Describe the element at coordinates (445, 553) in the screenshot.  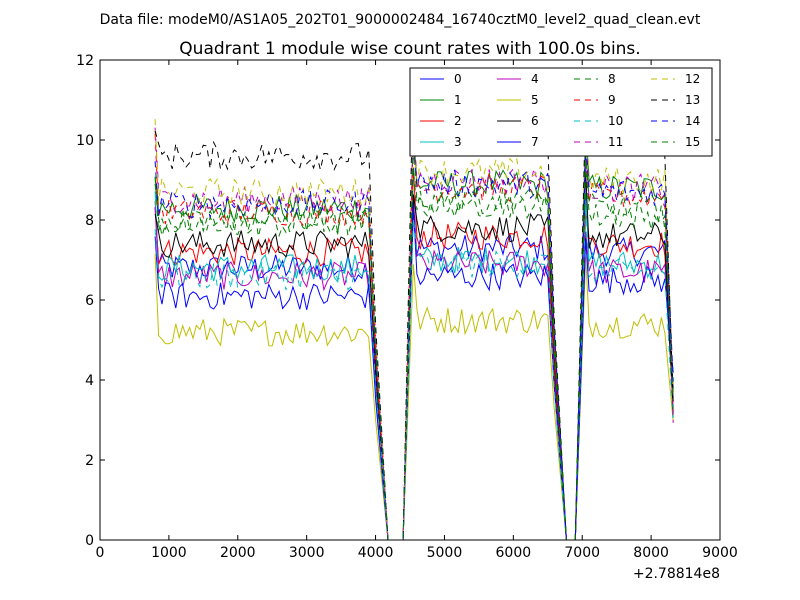
I see `x-tick-label: 5000` at that location.